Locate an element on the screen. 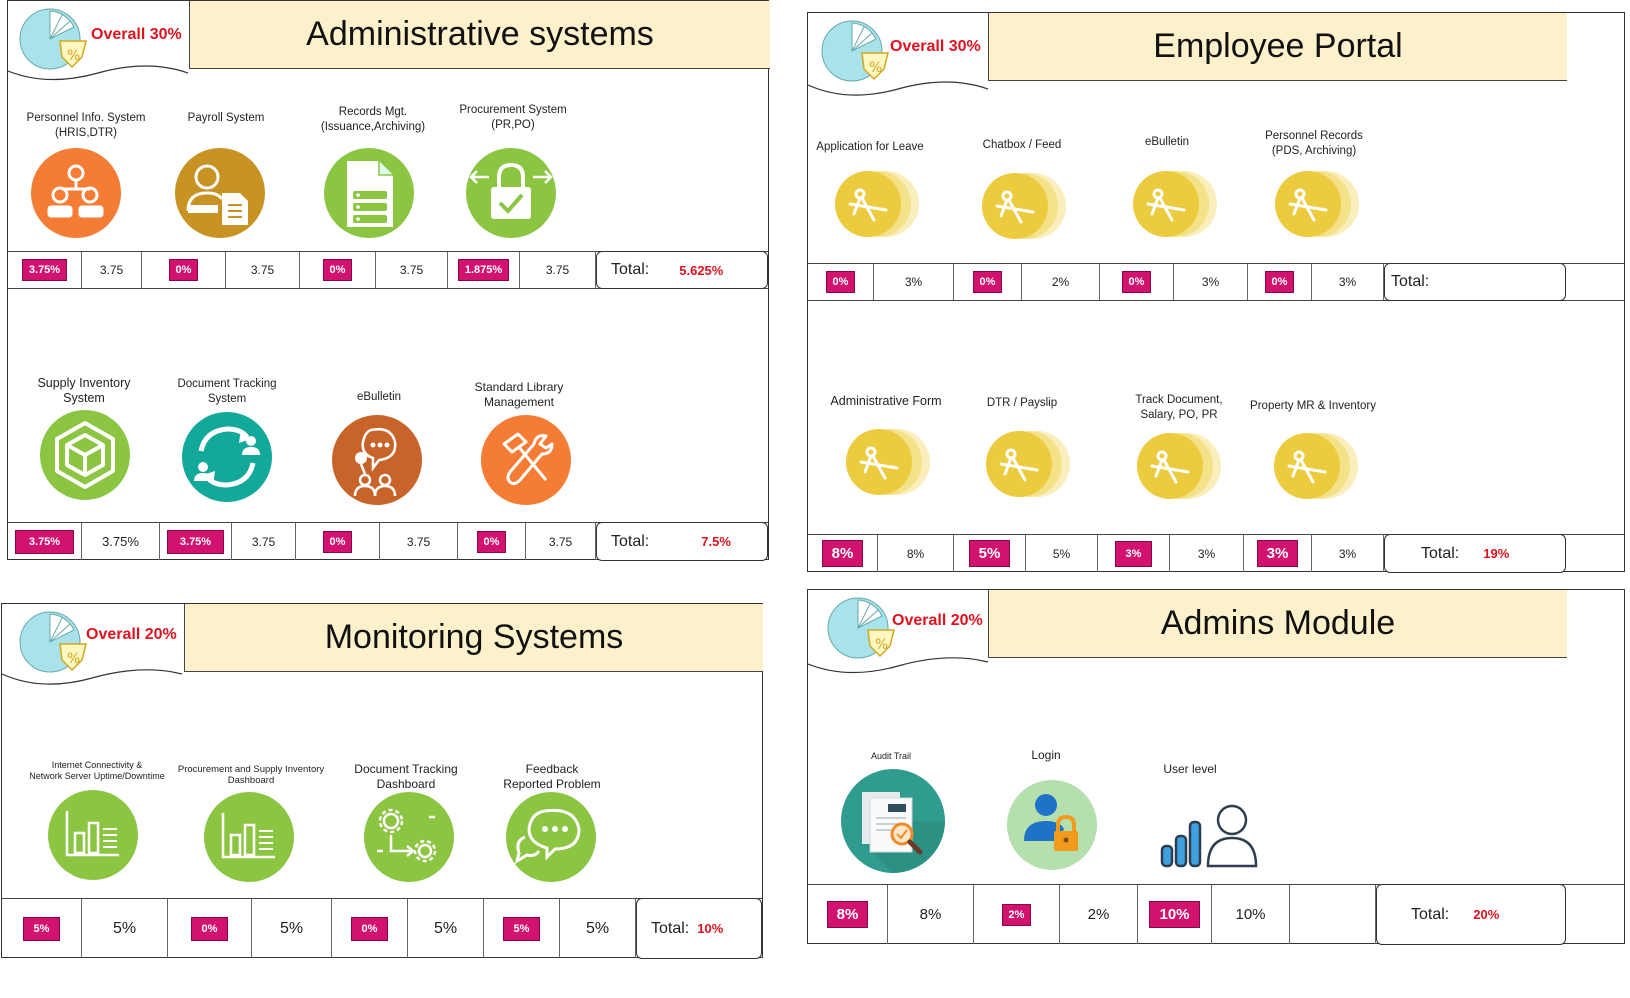  workflow-gears-icon is located at coordinates (409, 837).